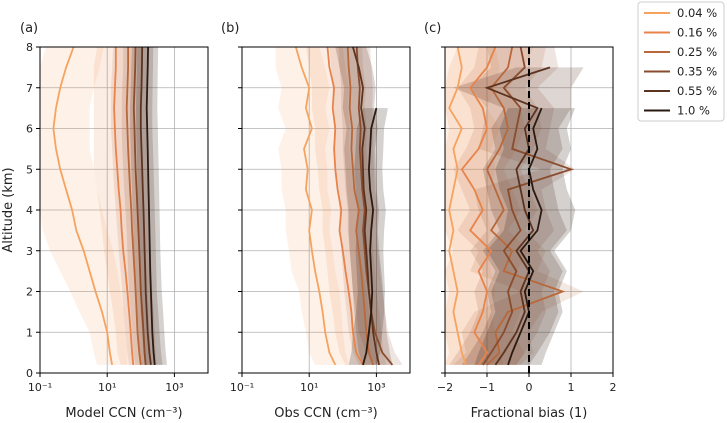 This screenshot has width=727, height=423. Describe the element at coordinates (697, 33) in the screenshot. I see `legend-label-016: 0.16 %` at that location.